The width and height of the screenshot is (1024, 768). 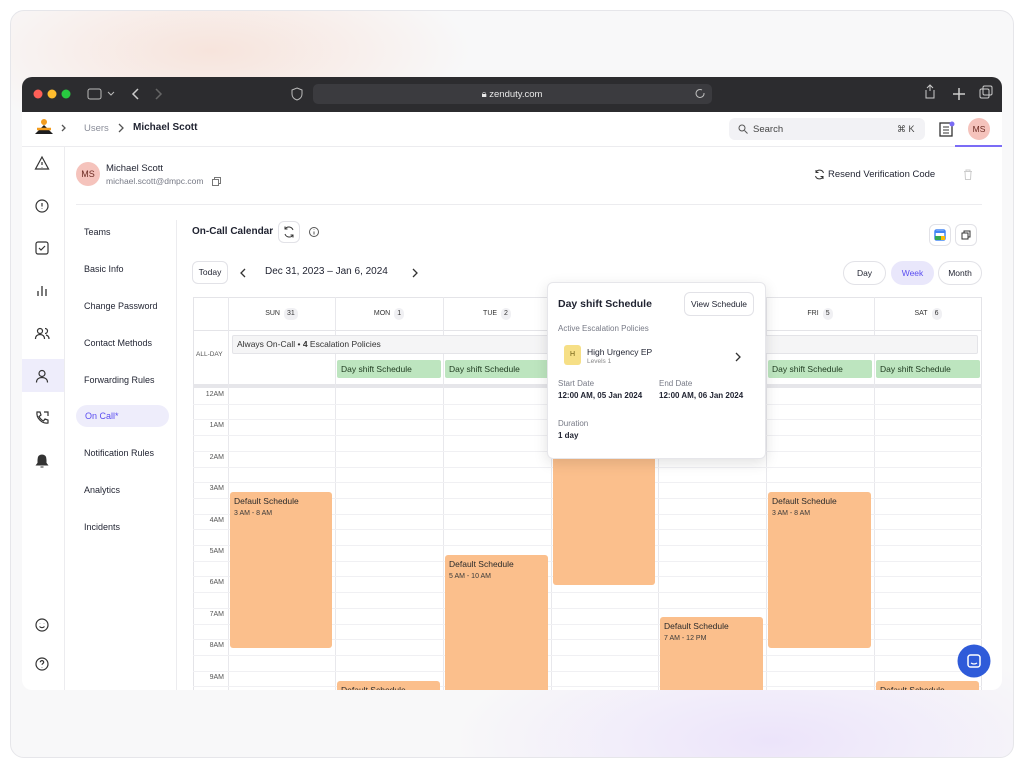 I want to click on menu-item: Contact Methods, so click(x=118, y=343).